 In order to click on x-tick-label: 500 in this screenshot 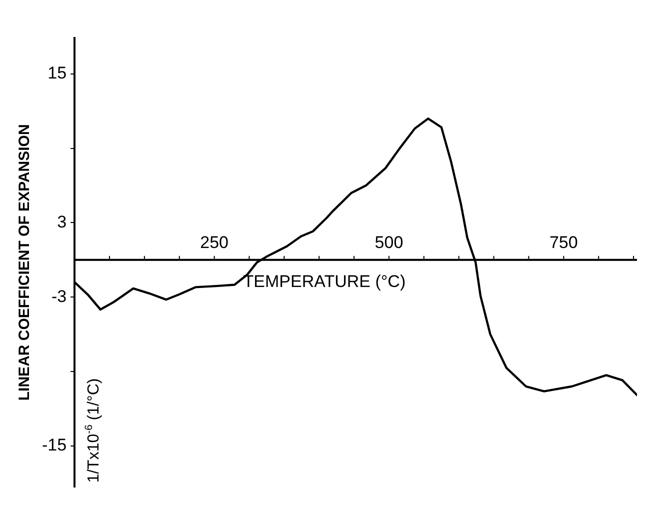, I will do `click(389, 242)`.